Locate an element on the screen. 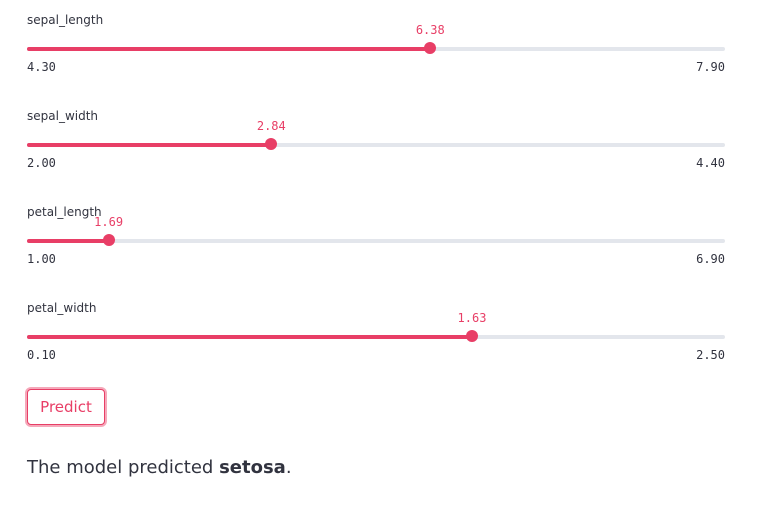 The height and width of the screenshot is (520, 772). slider-label: petal_width is located at coordinates (62, 308).